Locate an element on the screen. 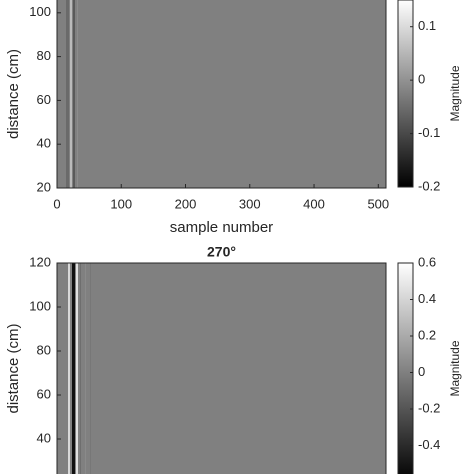  chart-title: 270° is located at coordinates (221, 252).